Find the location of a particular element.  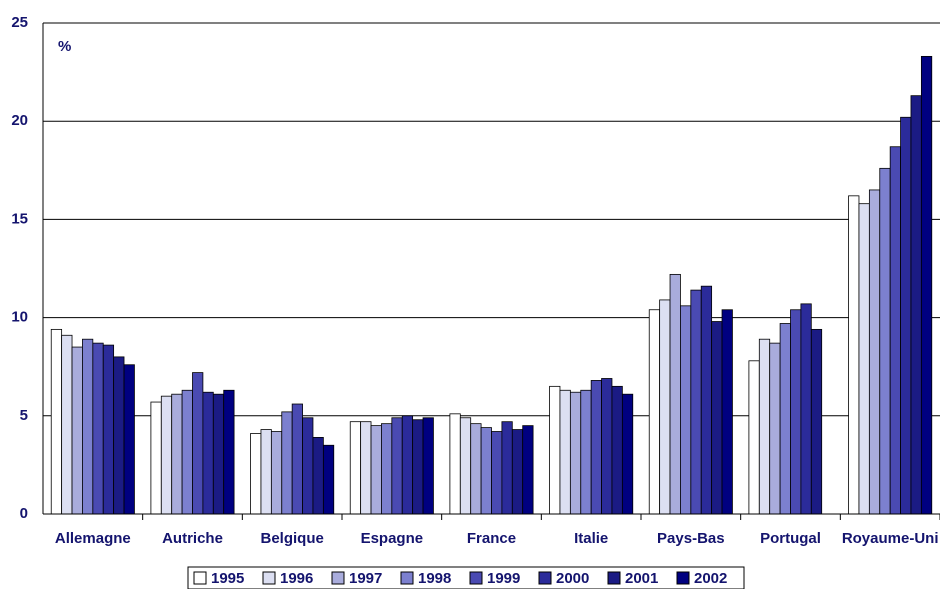

legend-box is located at coordinates (466, 577).